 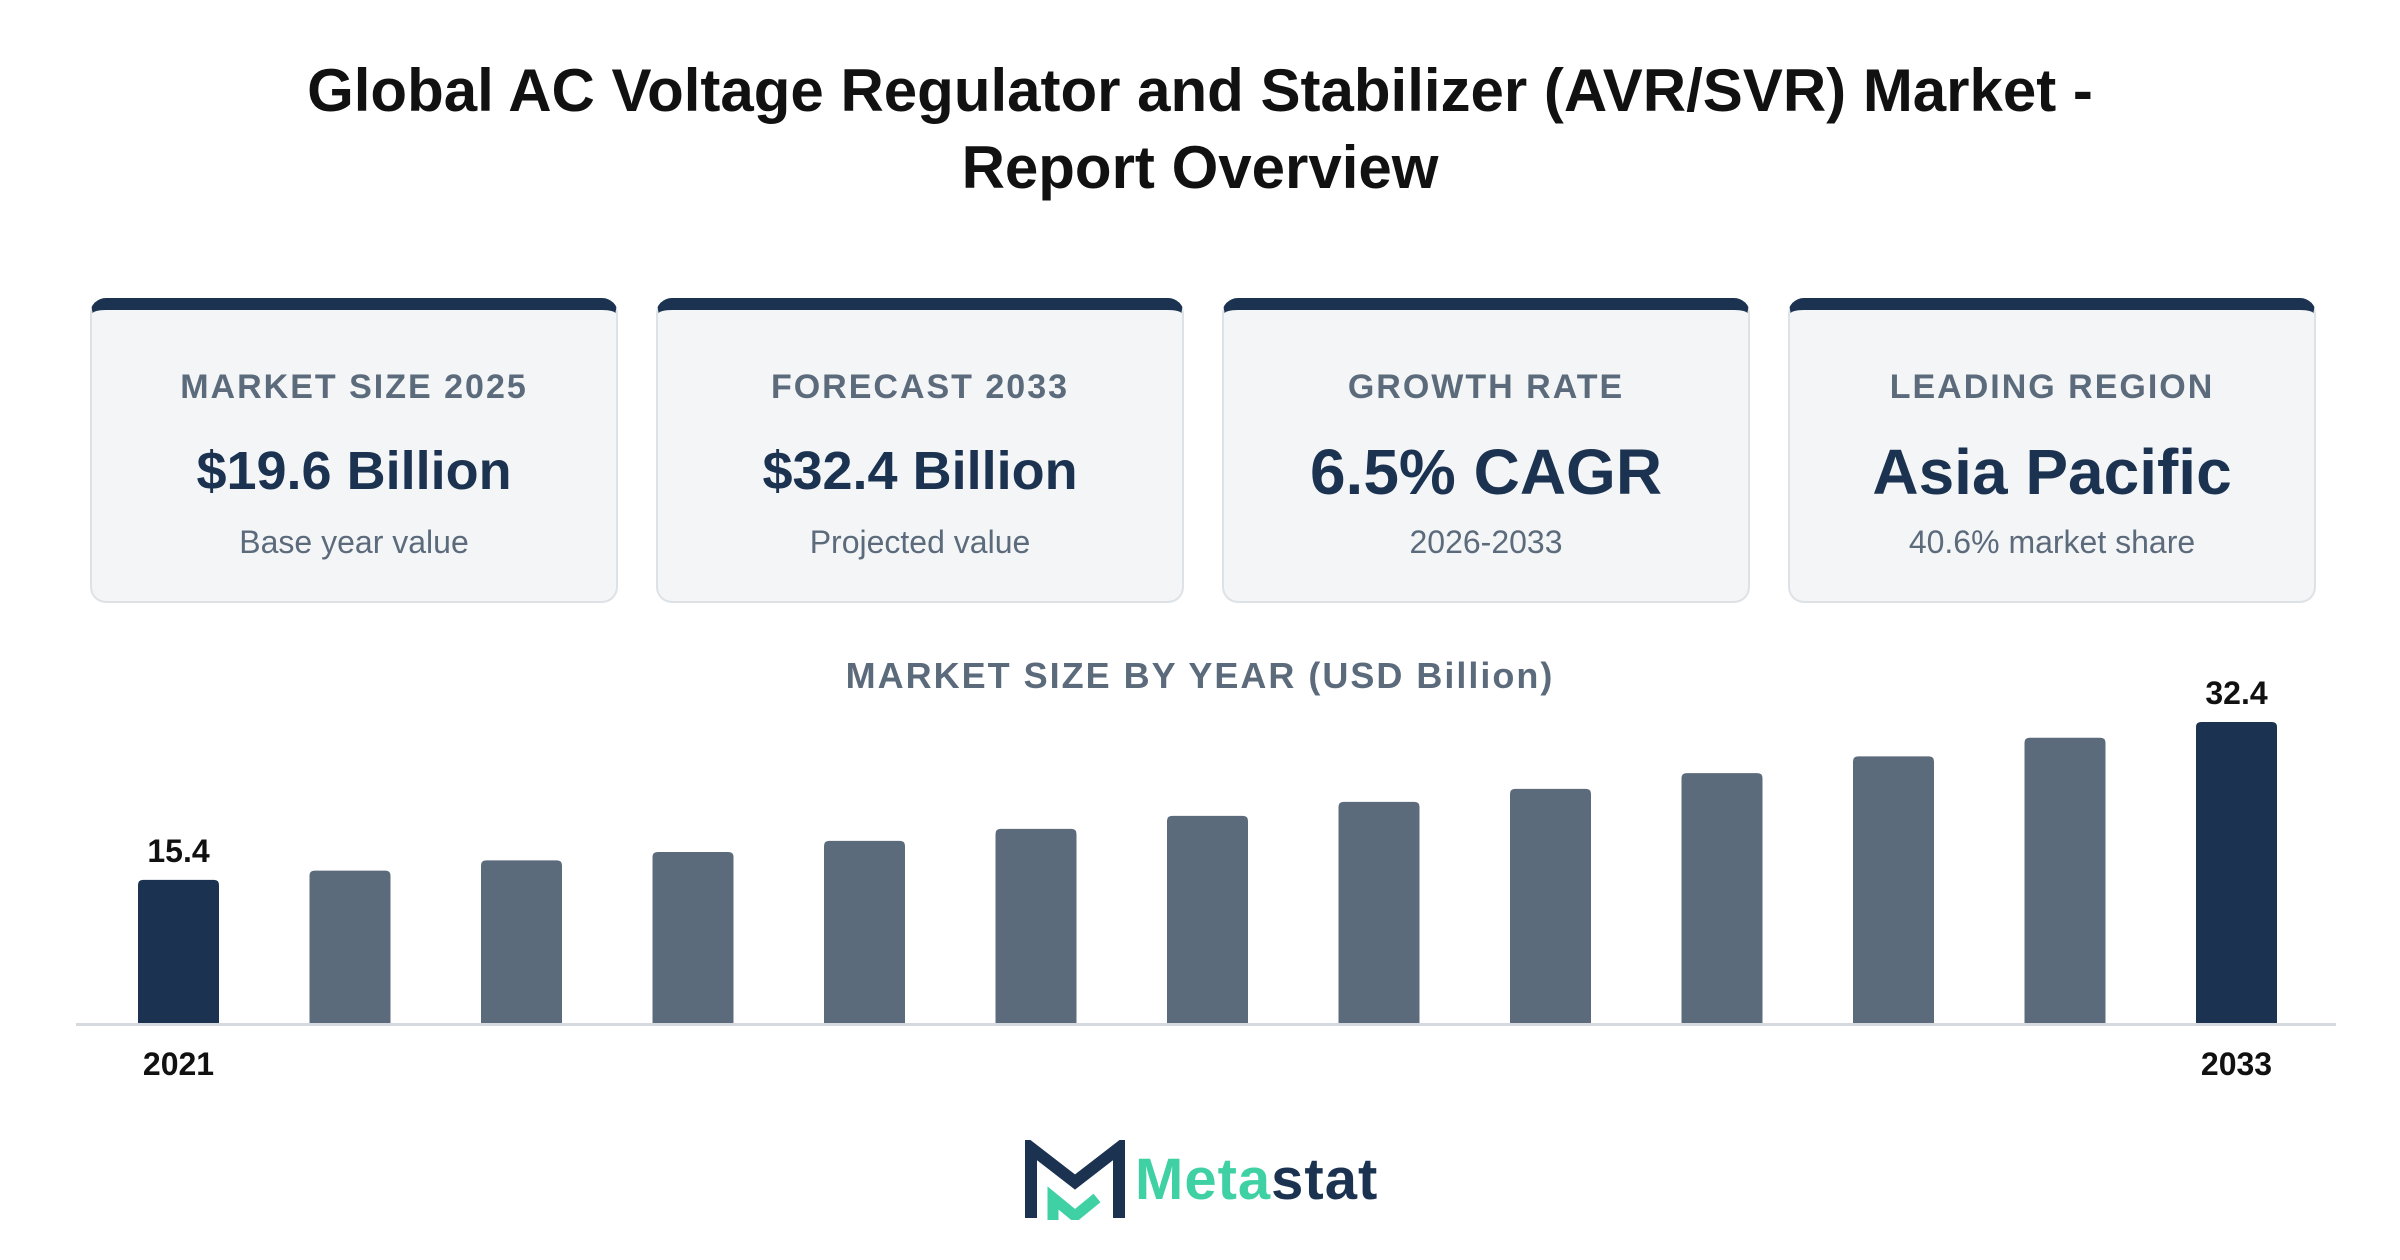 What do you see at coordinates (2236, 693) in the screenshot?
I see `data-label-2033: 32.4` at bounding box center [2236, 693].